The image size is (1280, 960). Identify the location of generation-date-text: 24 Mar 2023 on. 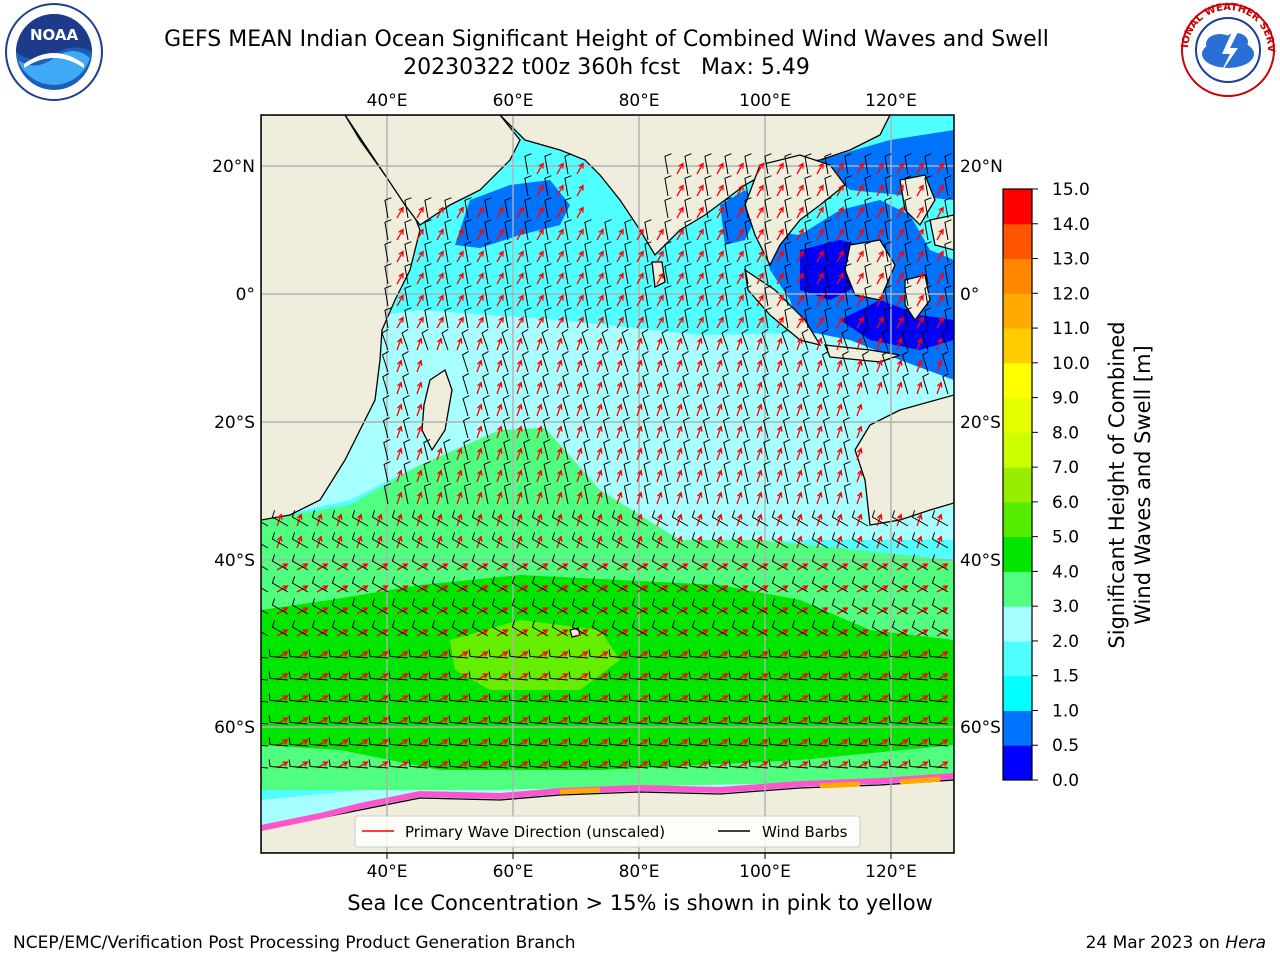
(1152, 943).